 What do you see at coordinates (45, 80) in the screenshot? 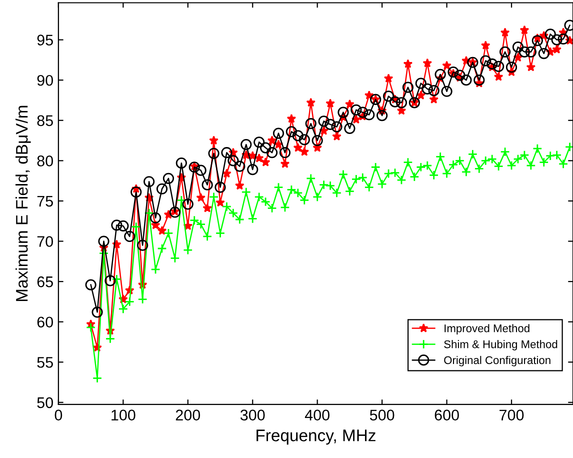
I see `y-tick-label: 90` at bounding box center [45, 80].